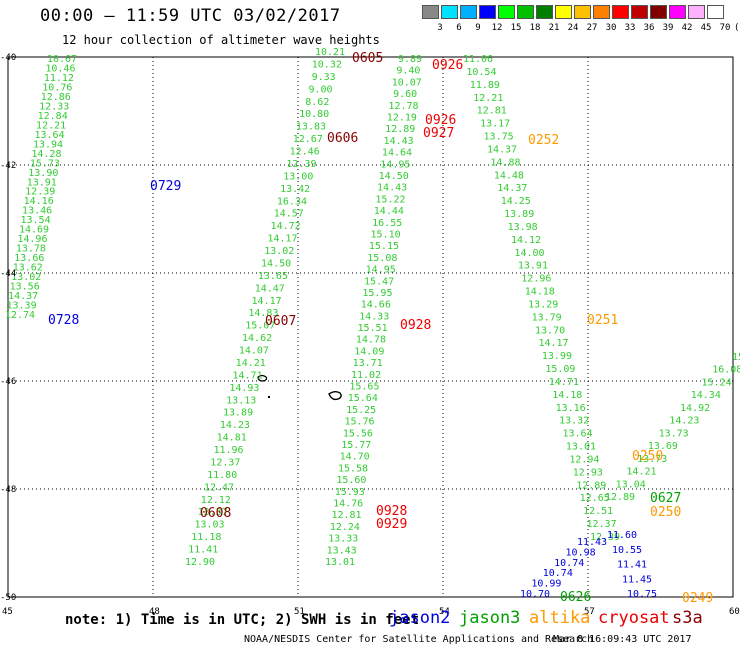  Describe the element at coordinates (342, 138) in the screenshot. I see `pass-time-label: 0606` at that location.